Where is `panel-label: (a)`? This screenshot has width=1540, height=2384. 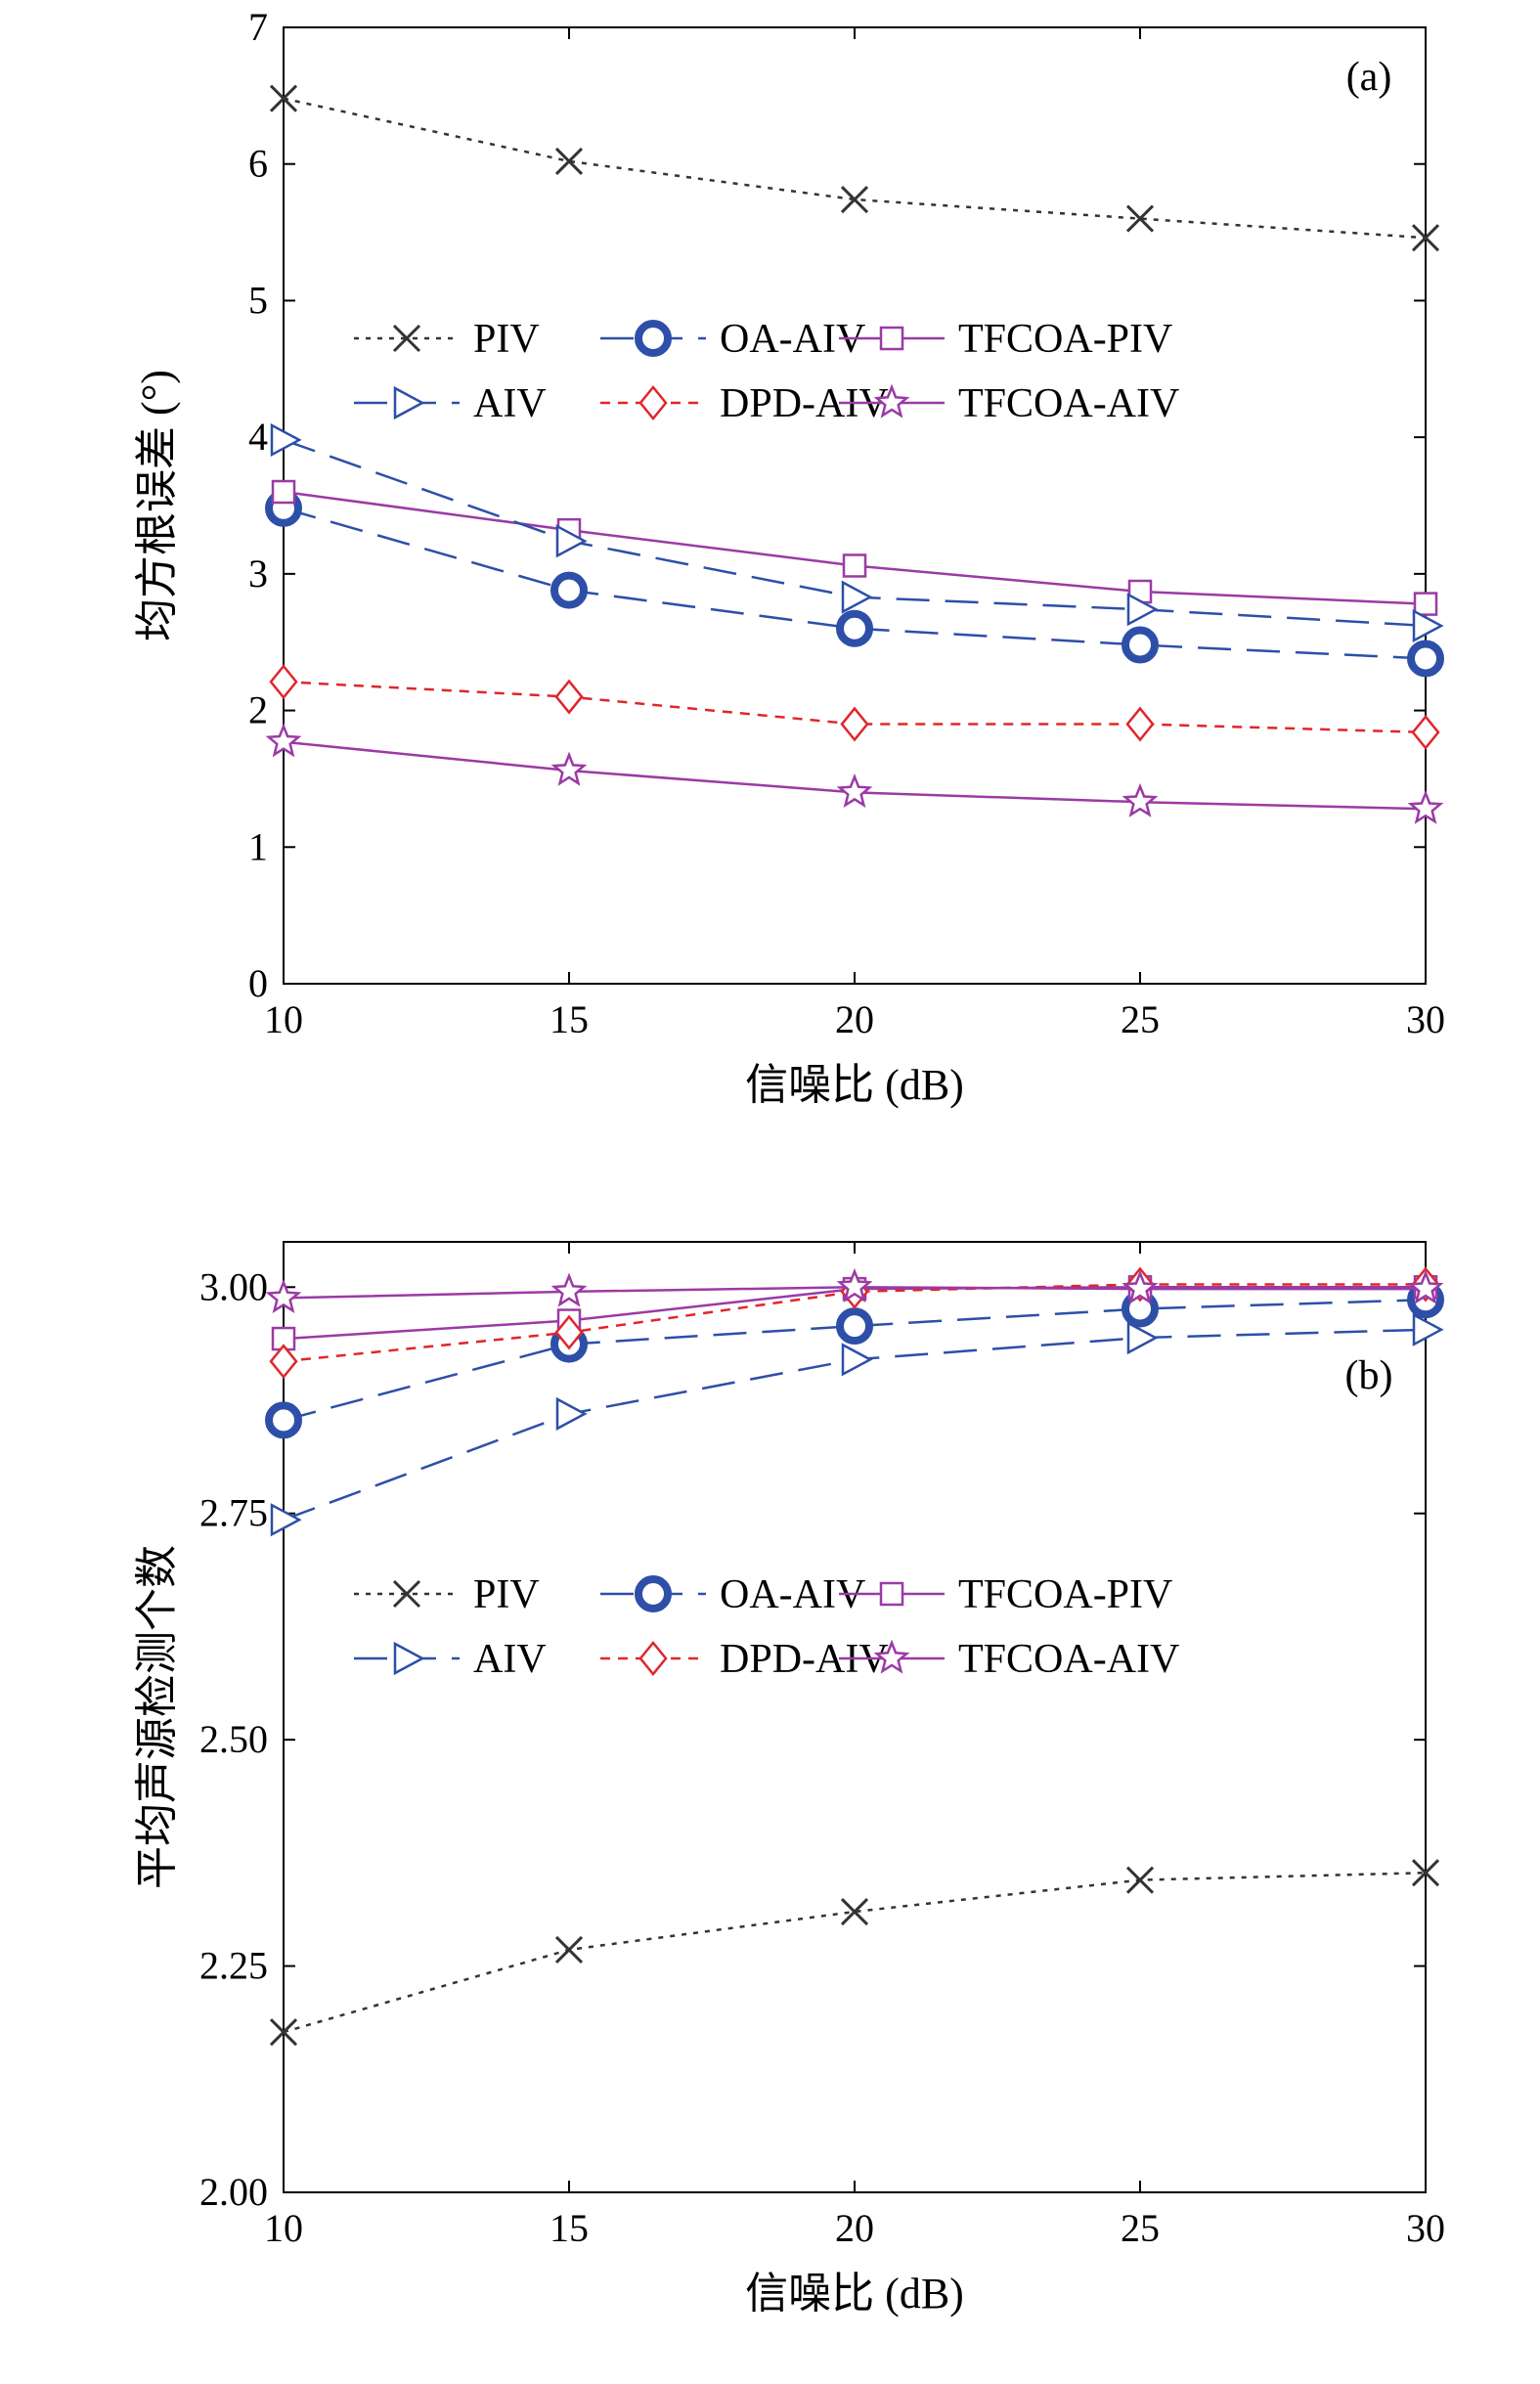
panel-label: (a) is located at coordinates (1369, 77).